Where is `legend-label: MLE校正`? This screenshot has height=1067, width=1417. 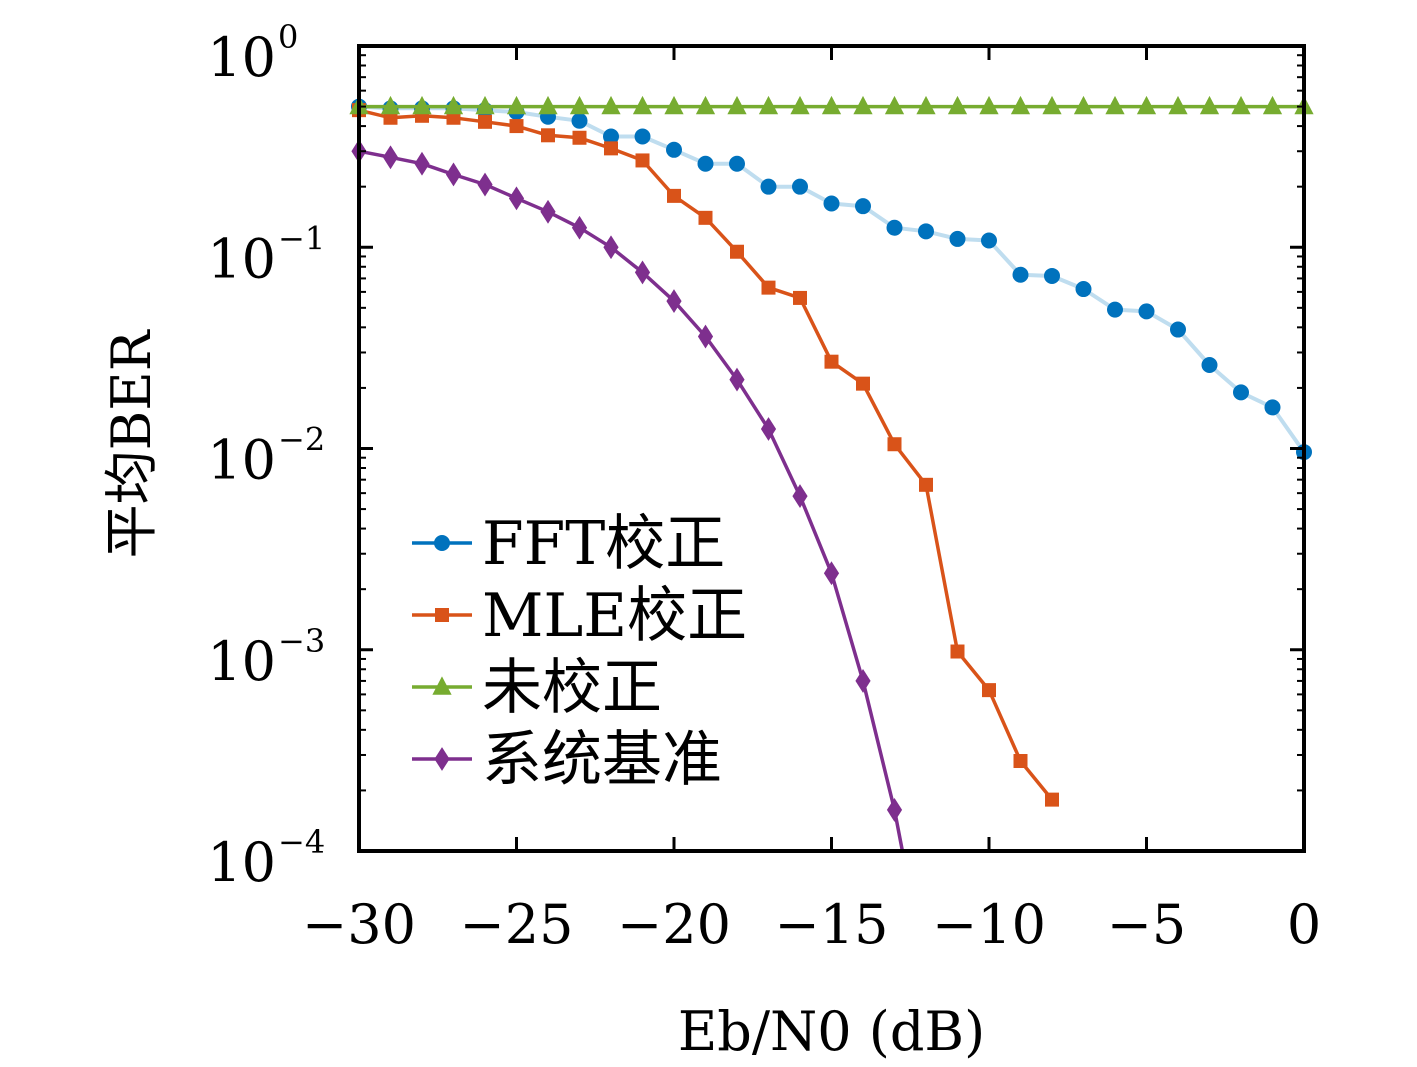 legend-label: MLE校正 is located at coordinates (614, 616).